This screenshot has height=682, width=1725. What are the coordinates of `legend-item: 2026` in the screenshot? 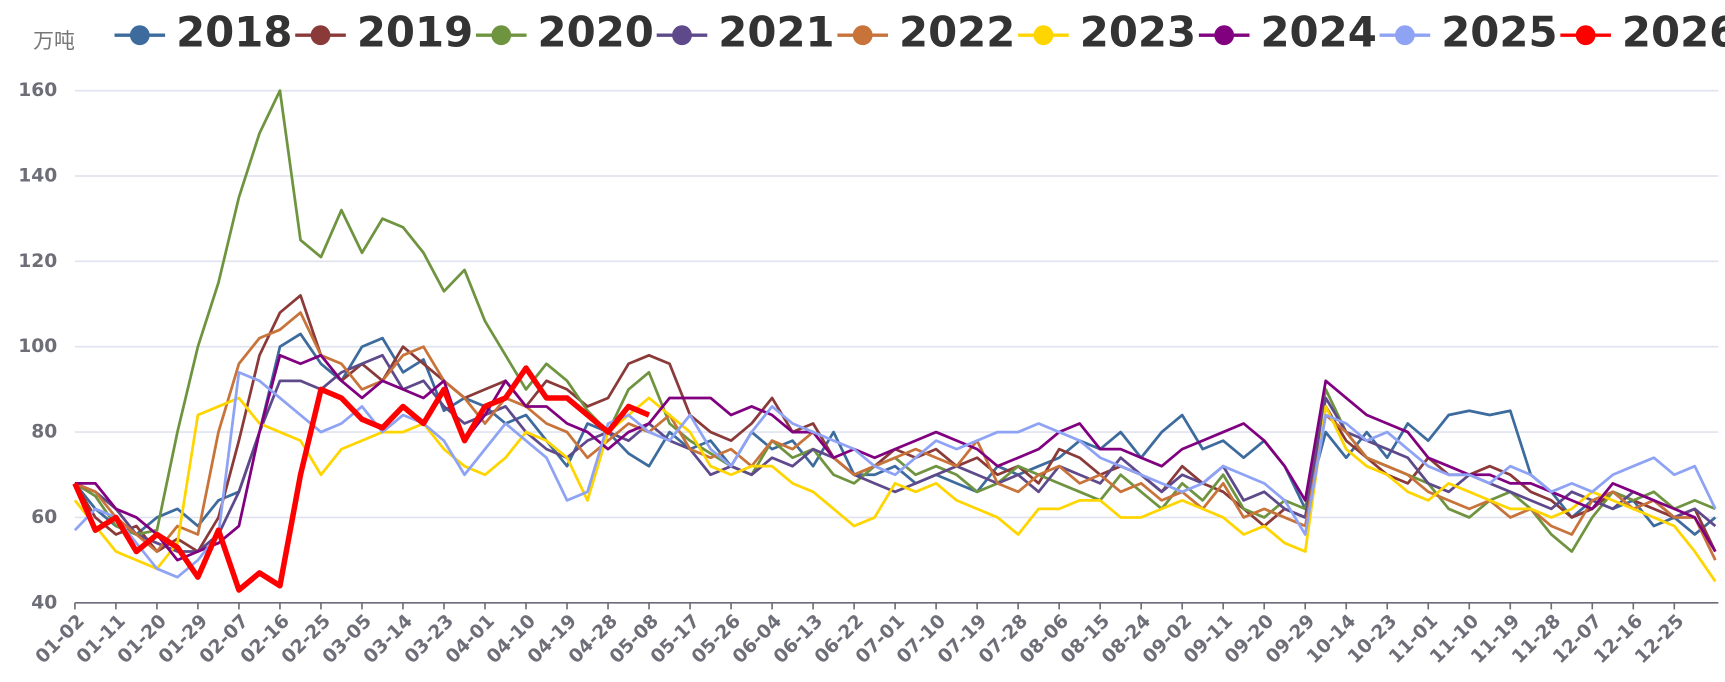 It's located at (1642, 32).